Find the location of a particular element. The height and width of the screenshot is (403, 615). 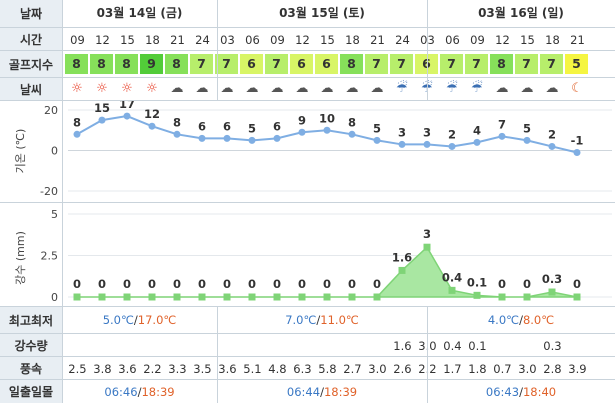

rain-tick-label: 2.5 is located at coordinates (50, 256).